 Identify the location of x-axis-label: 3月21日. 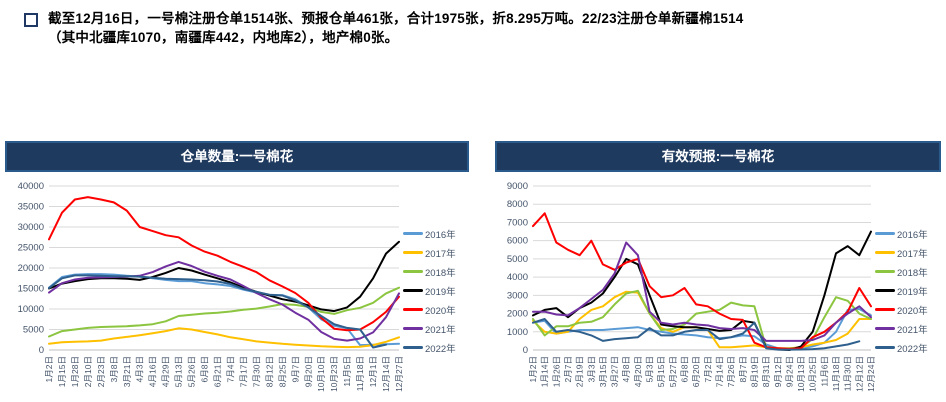
(127, 371).